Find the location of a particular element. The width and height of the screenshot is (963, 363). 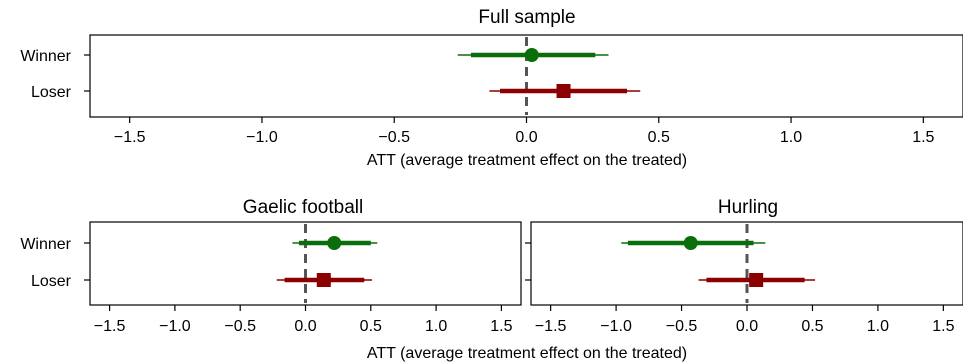

x-tick-label-gaelic-football: 1.5 is located at coordinates (501, 326).